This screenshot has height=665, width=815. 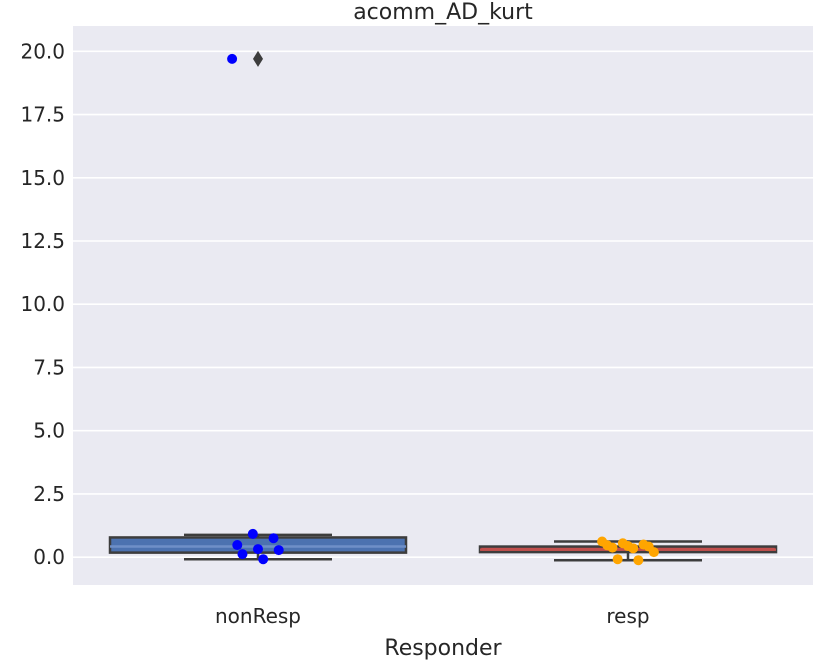 I want to click on chart-title: acomm_AD_kurt, so click(x=443, y=12).